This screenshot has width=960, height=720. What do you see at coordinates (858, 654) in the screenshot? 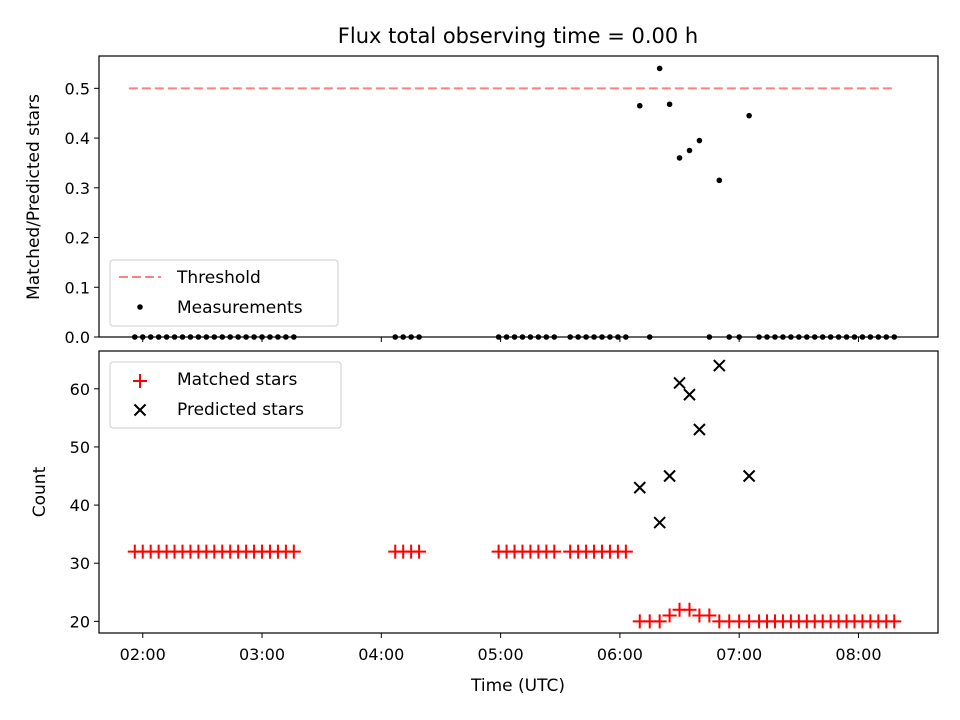
I see `bottom-xtick-label: 08:00` at bounding box center [858, 654].